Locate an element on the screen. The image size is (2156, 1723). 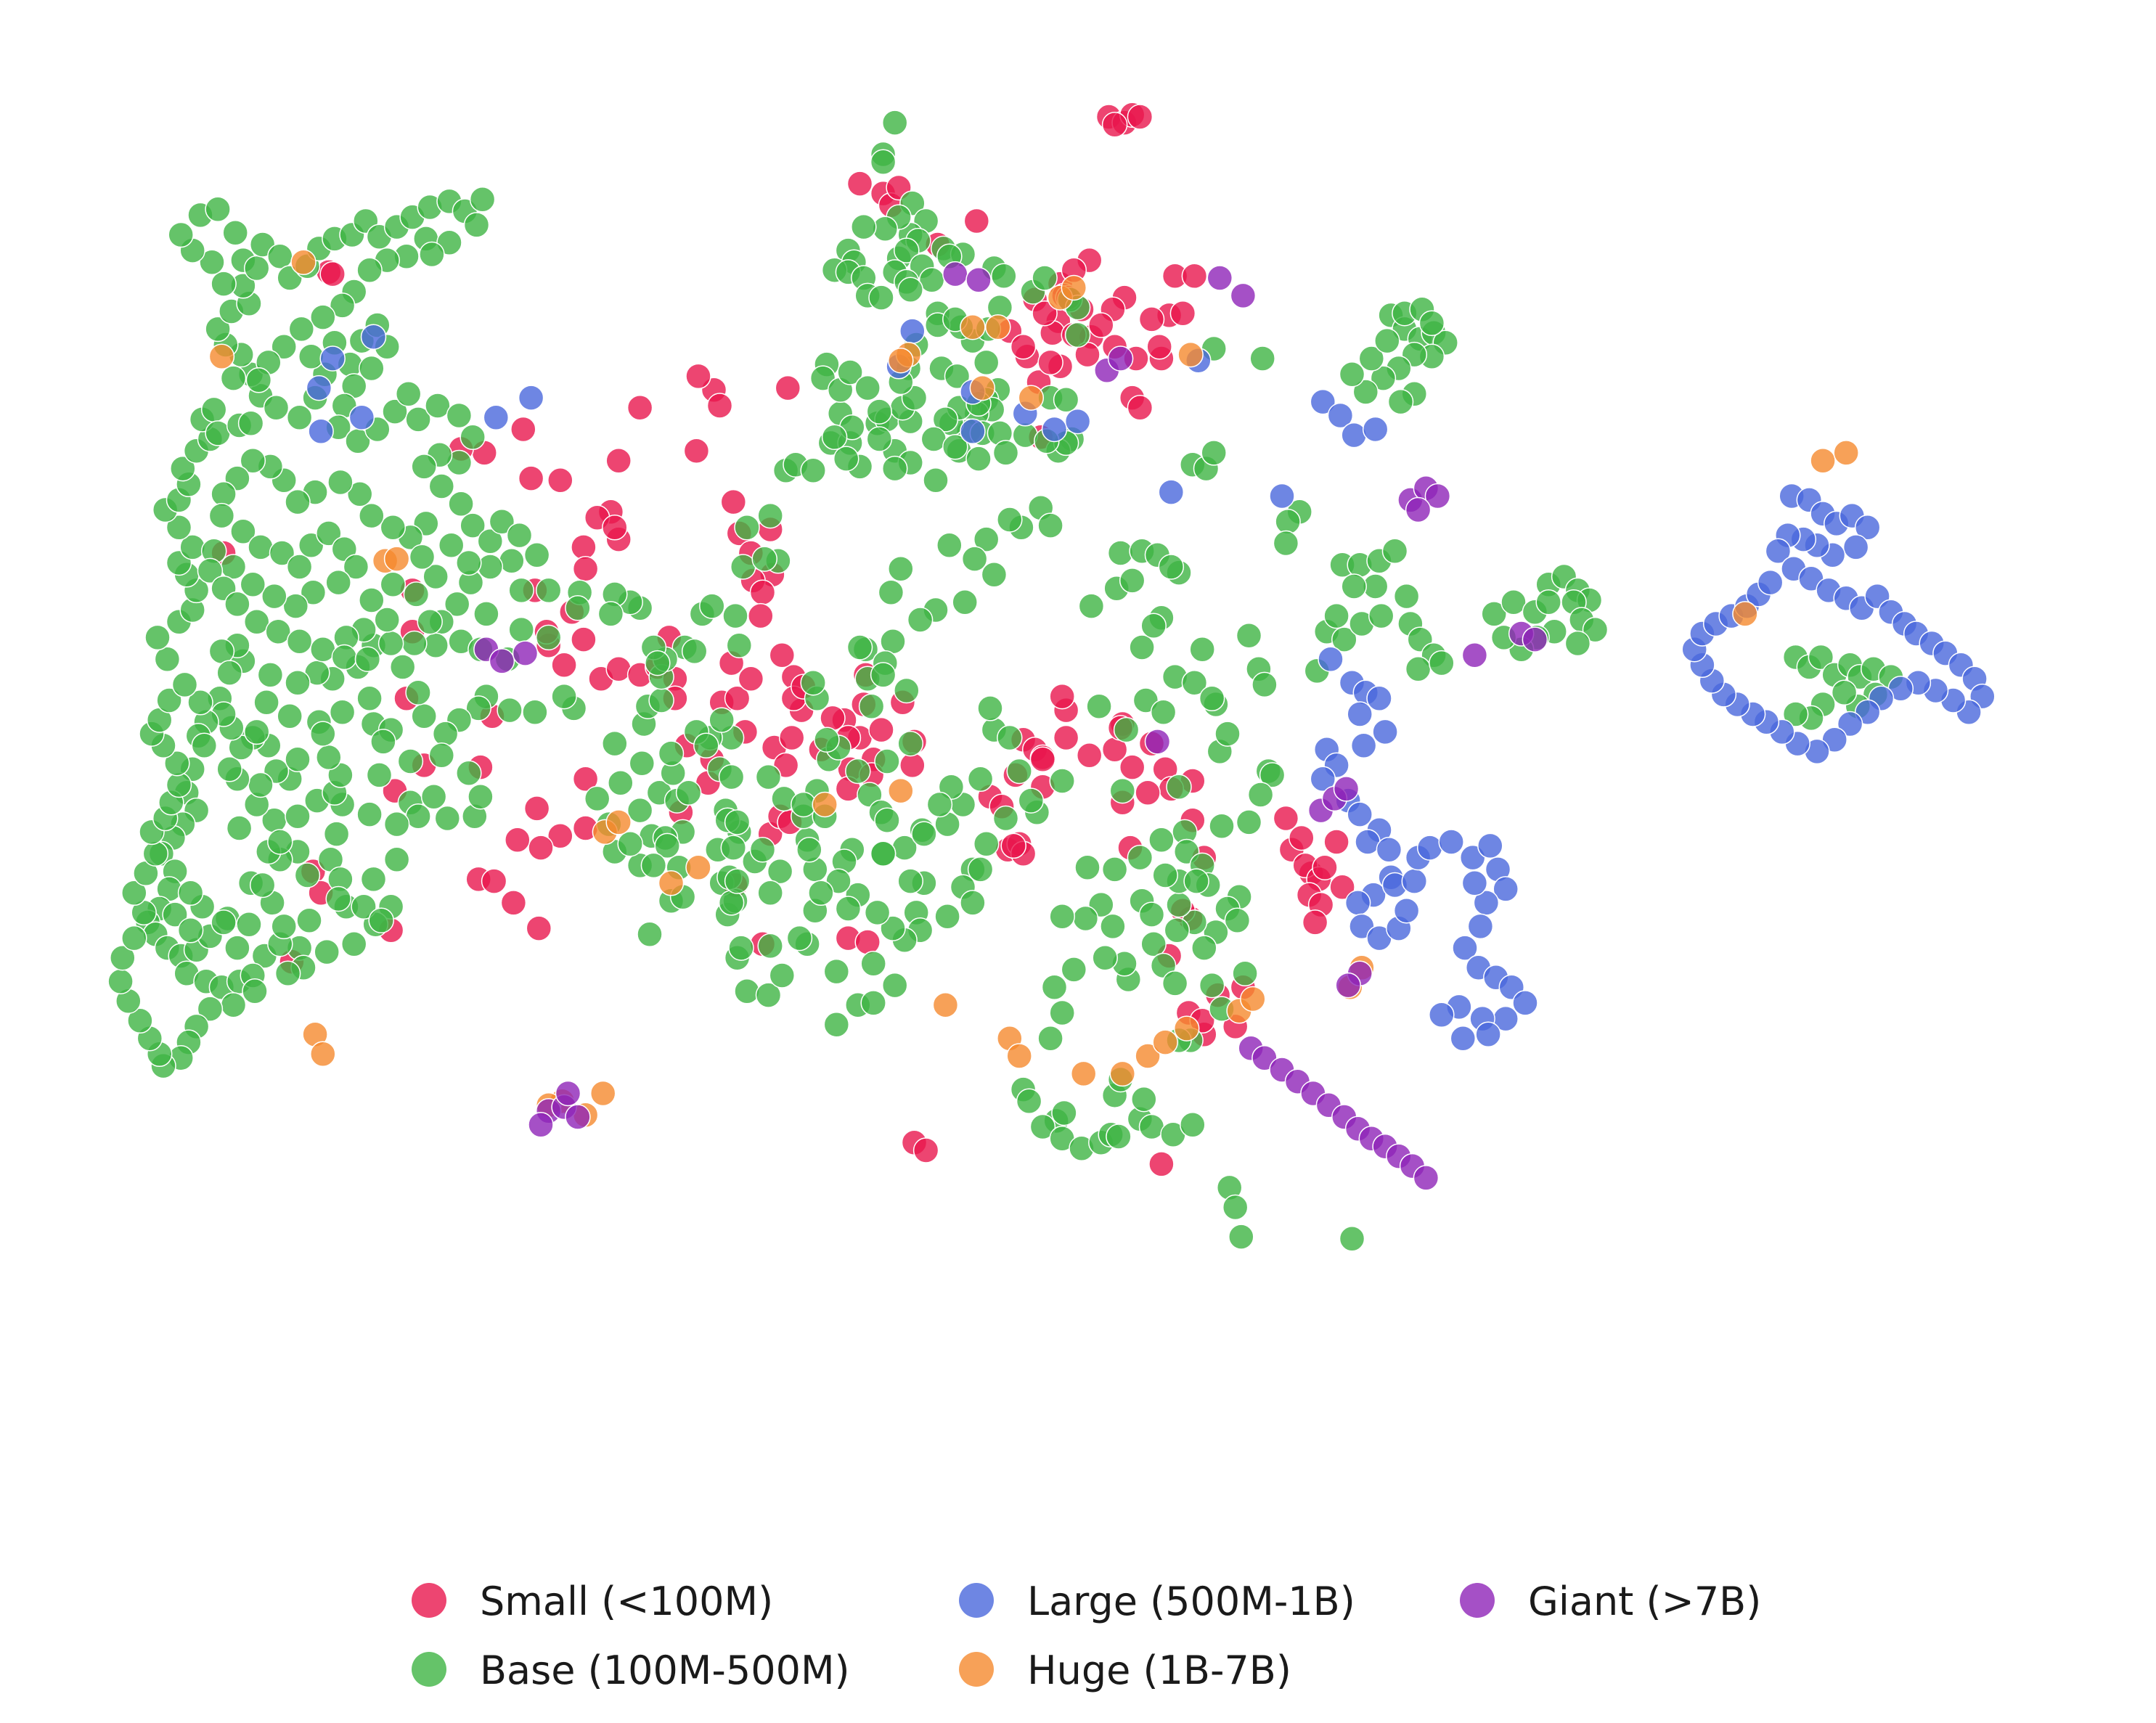
legend-marker-base is located at coordinates (429, 1669).